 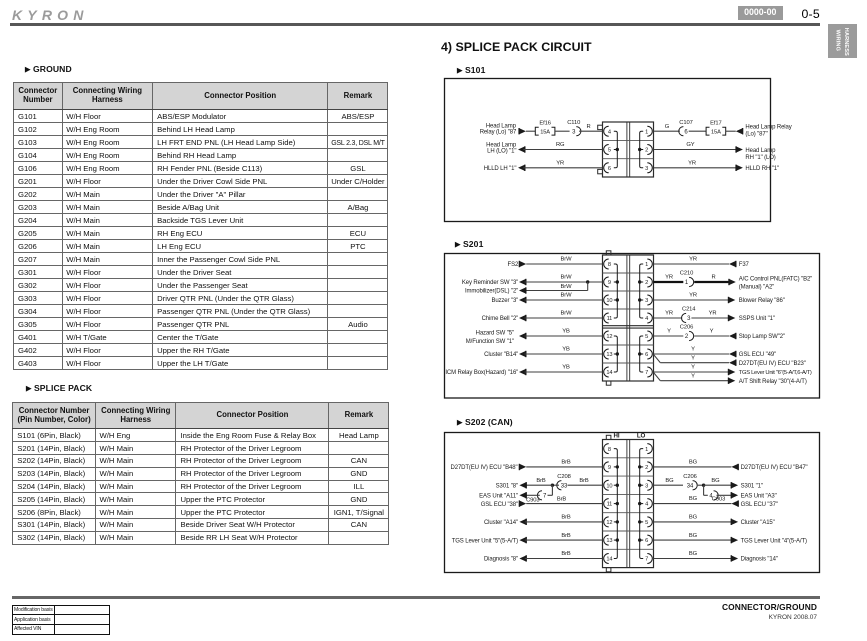 I want to click on svg-text: HLLD LH "1", so click(x=500, y=169).